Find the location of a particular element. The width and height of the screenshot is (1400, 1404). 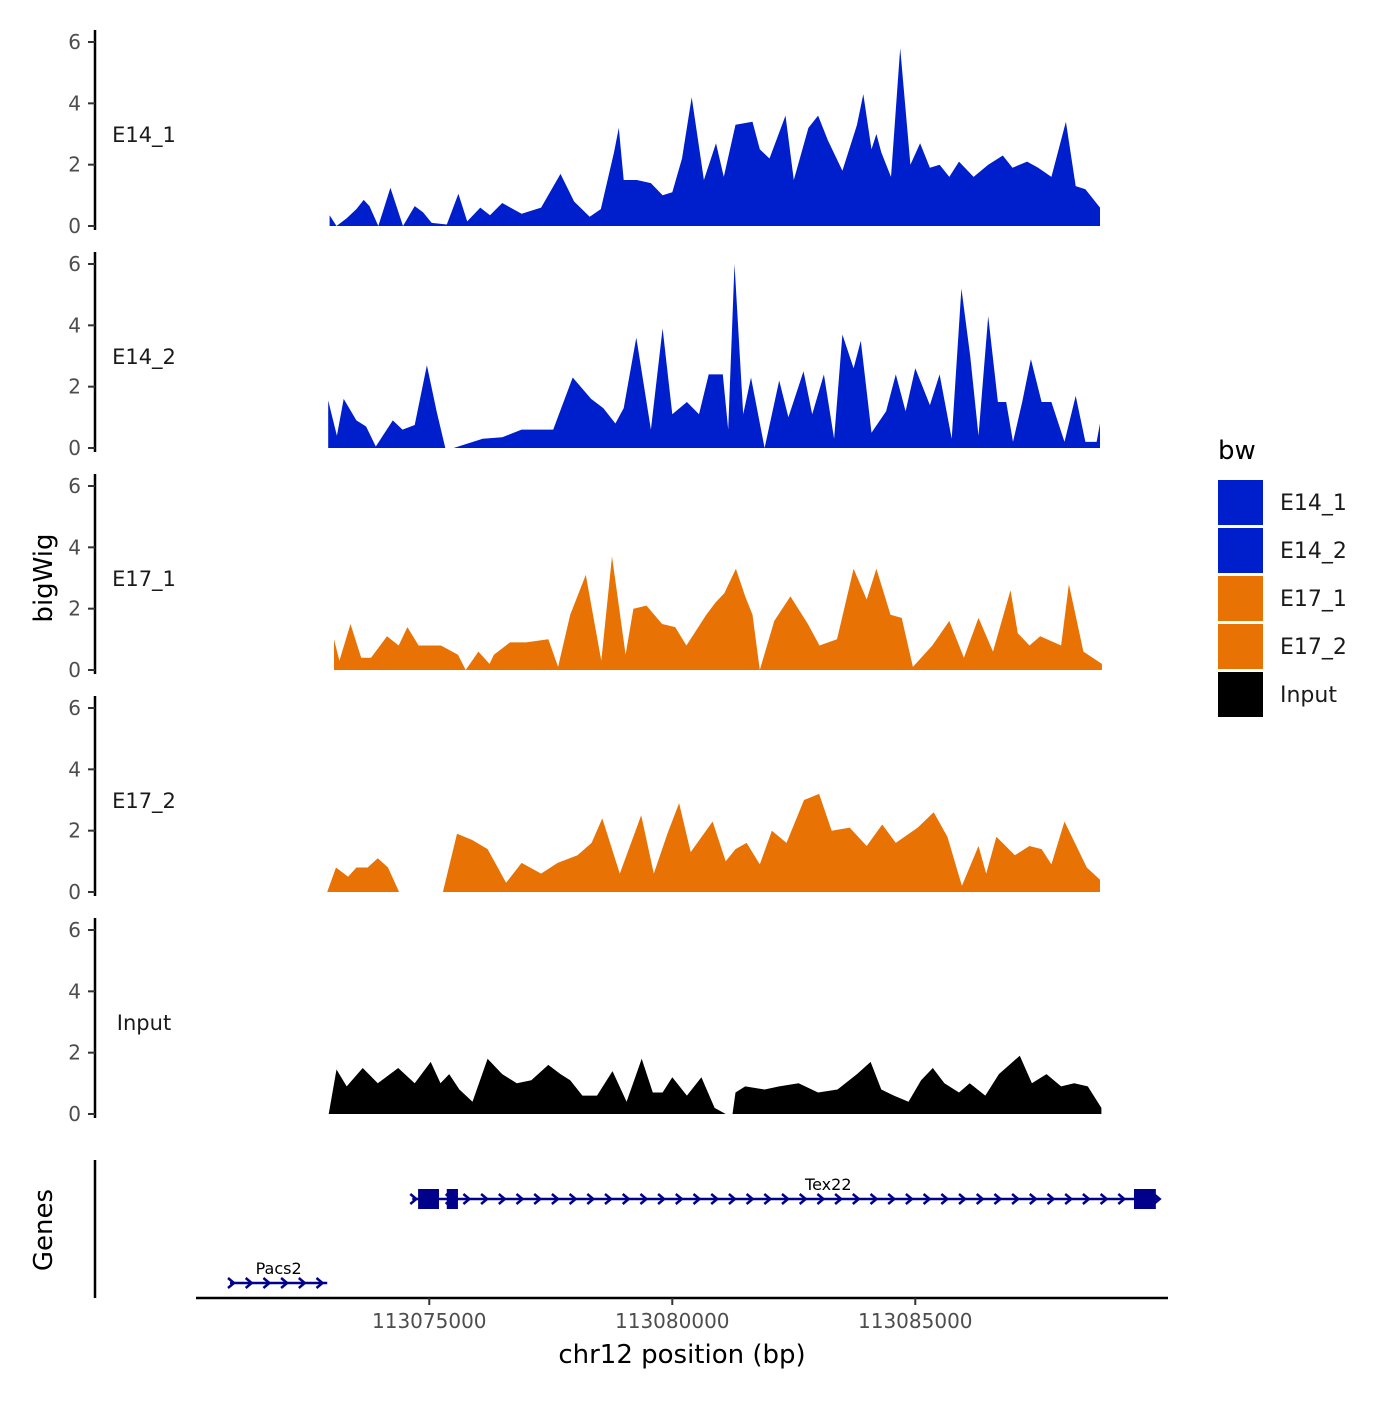

legend-label: E17_2 is located at coordinates (1313, 647).